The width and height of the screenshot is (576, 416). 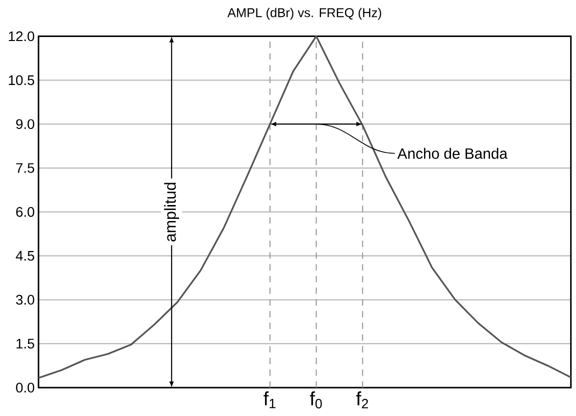 What do you see at coordinates (25, 255) in the screenshot?
I see `y-tick-label: 4.5` at bounding box center [25, 255].